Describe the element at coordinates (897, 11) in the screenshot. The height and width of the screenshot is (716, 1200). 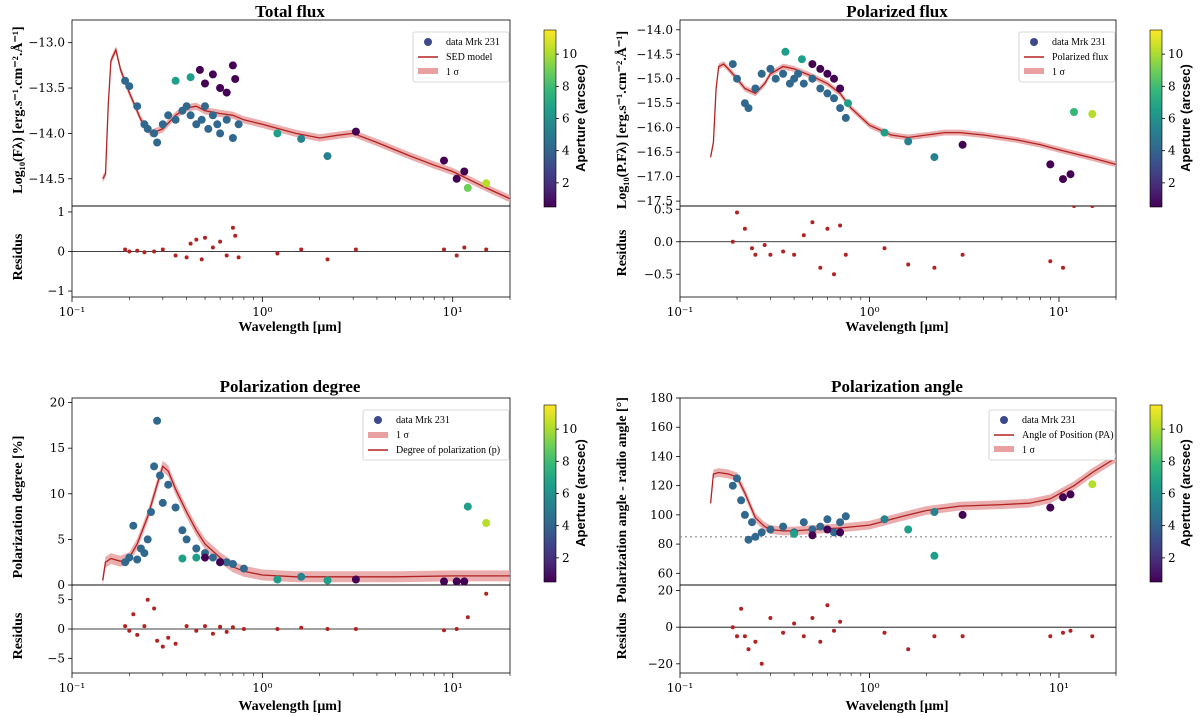
I see `title-polarized-flux: Polarized flux` at that location.